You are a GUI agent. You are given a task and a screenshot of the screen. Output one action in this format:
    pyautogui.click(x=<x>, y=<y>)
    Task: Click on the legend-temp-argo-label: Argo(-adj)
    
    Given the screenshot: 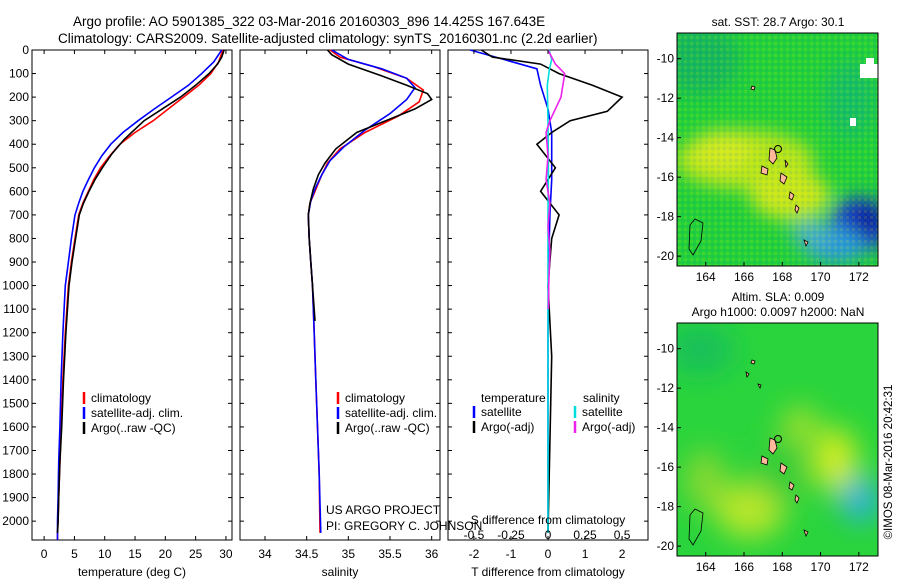 What is the action you would take?
    pyautogui.click(x=507, y=427)
    